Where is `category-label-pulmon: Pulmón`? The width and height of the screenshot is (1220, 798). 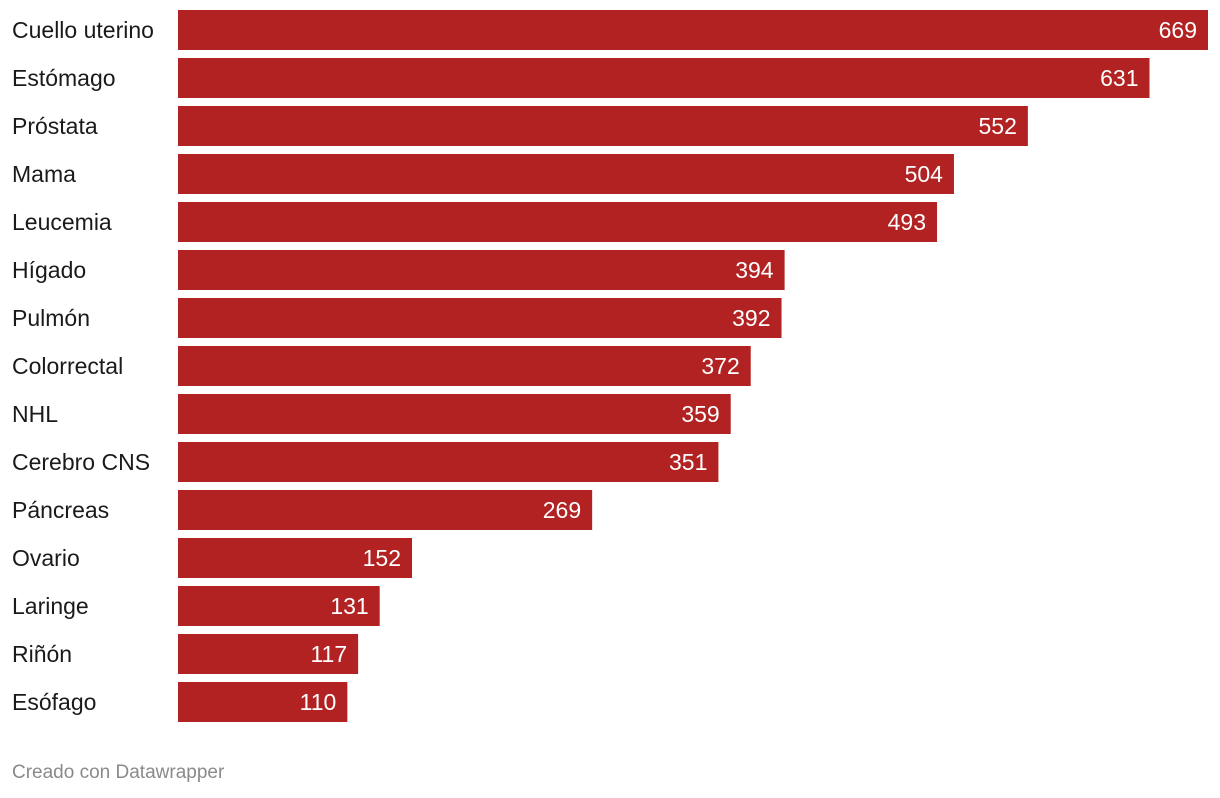 category-label-pulmon: Pulmón is located at coordinates (51, 318).